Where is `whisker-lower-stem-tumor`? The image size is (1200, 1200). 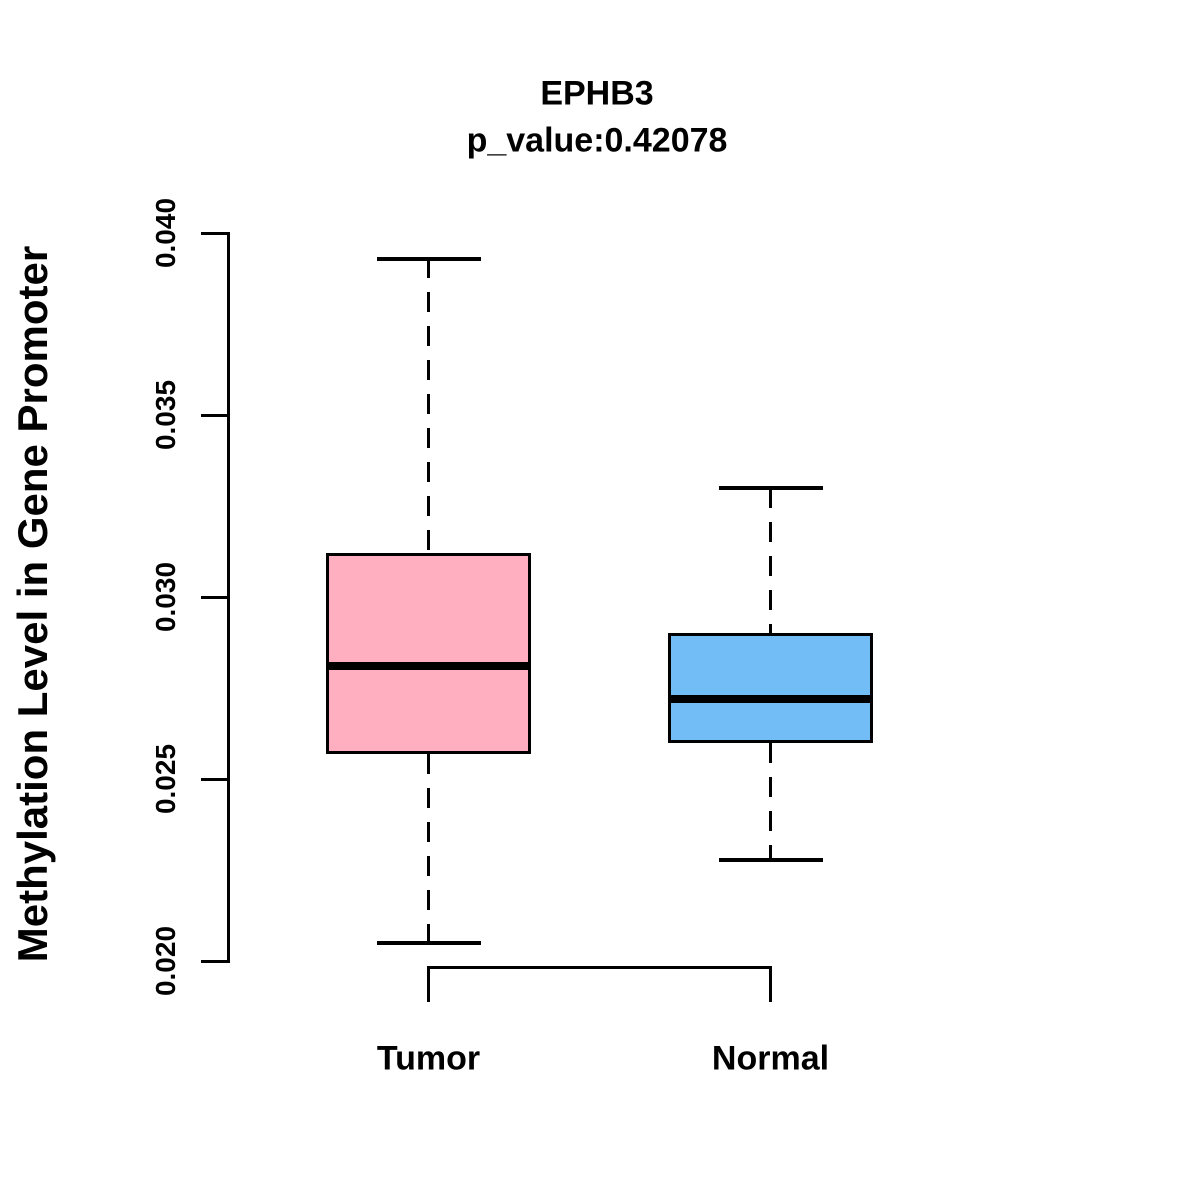 whisker-lower-stem-tumor is located at coordinates (428, 848).